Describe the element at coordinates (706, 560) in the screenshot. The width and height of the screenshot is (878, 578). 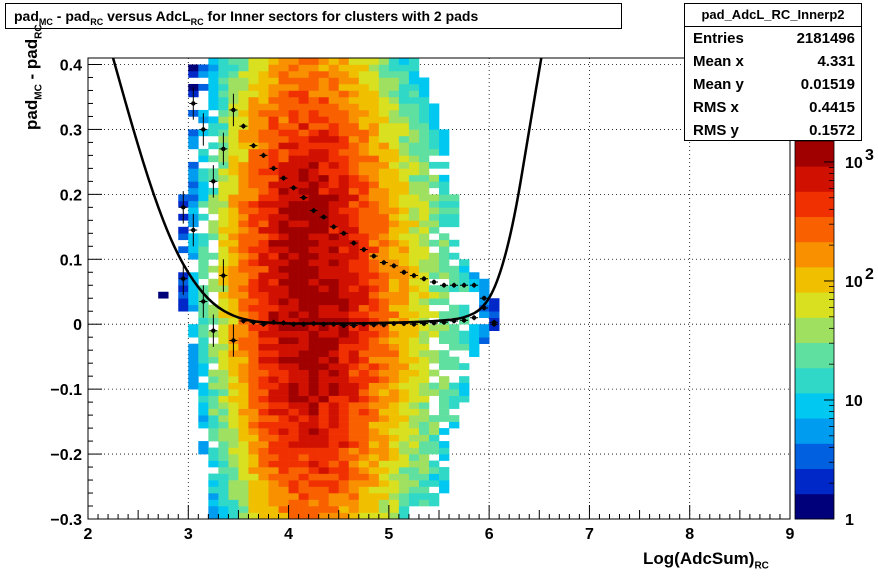
I see `x-axis-label: Log(AdcSum)RC` at that location.